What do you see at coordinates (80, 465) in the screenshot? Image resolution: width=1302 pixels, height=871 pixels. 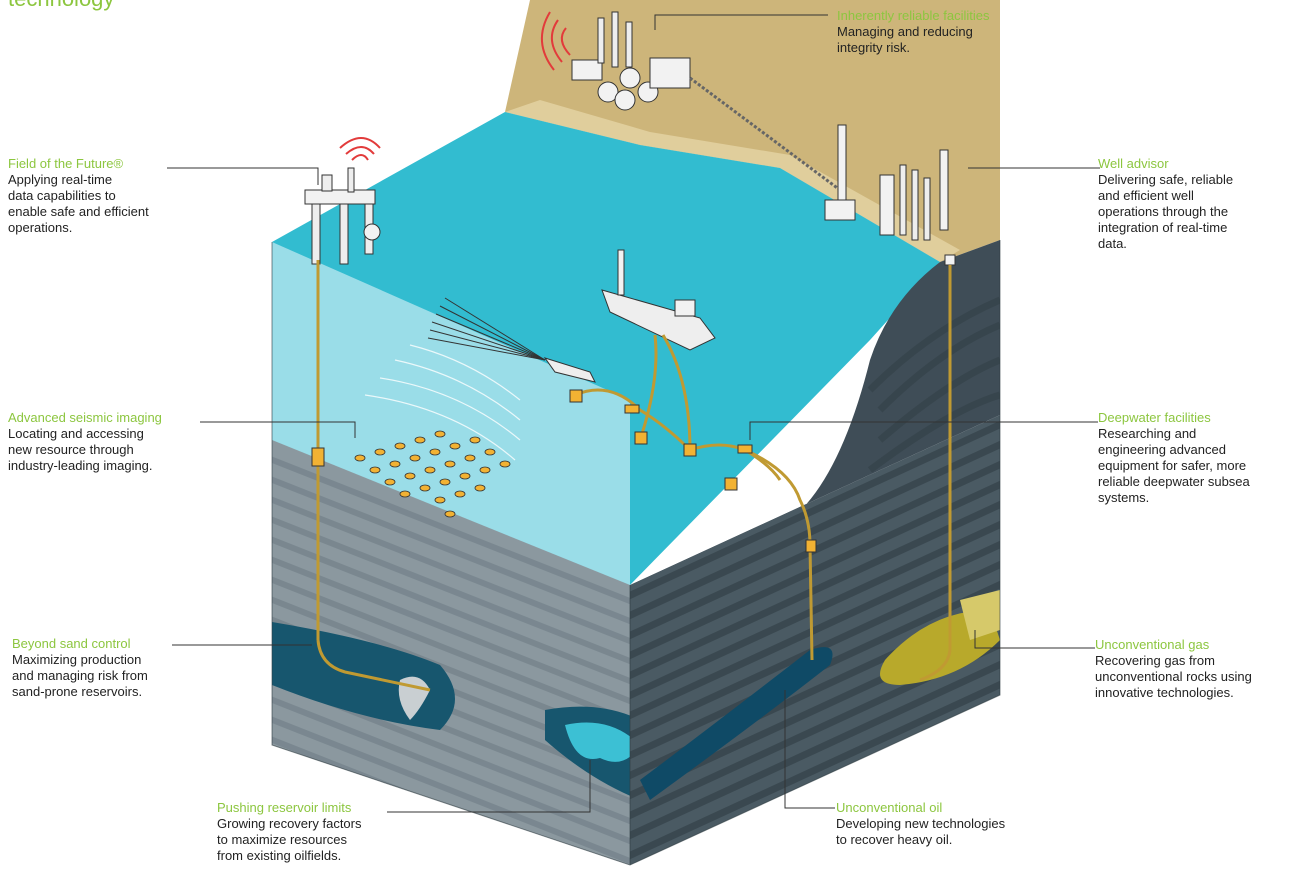 I see `callout-line: industry-leading imaging.` at bounding box center [80, 465].